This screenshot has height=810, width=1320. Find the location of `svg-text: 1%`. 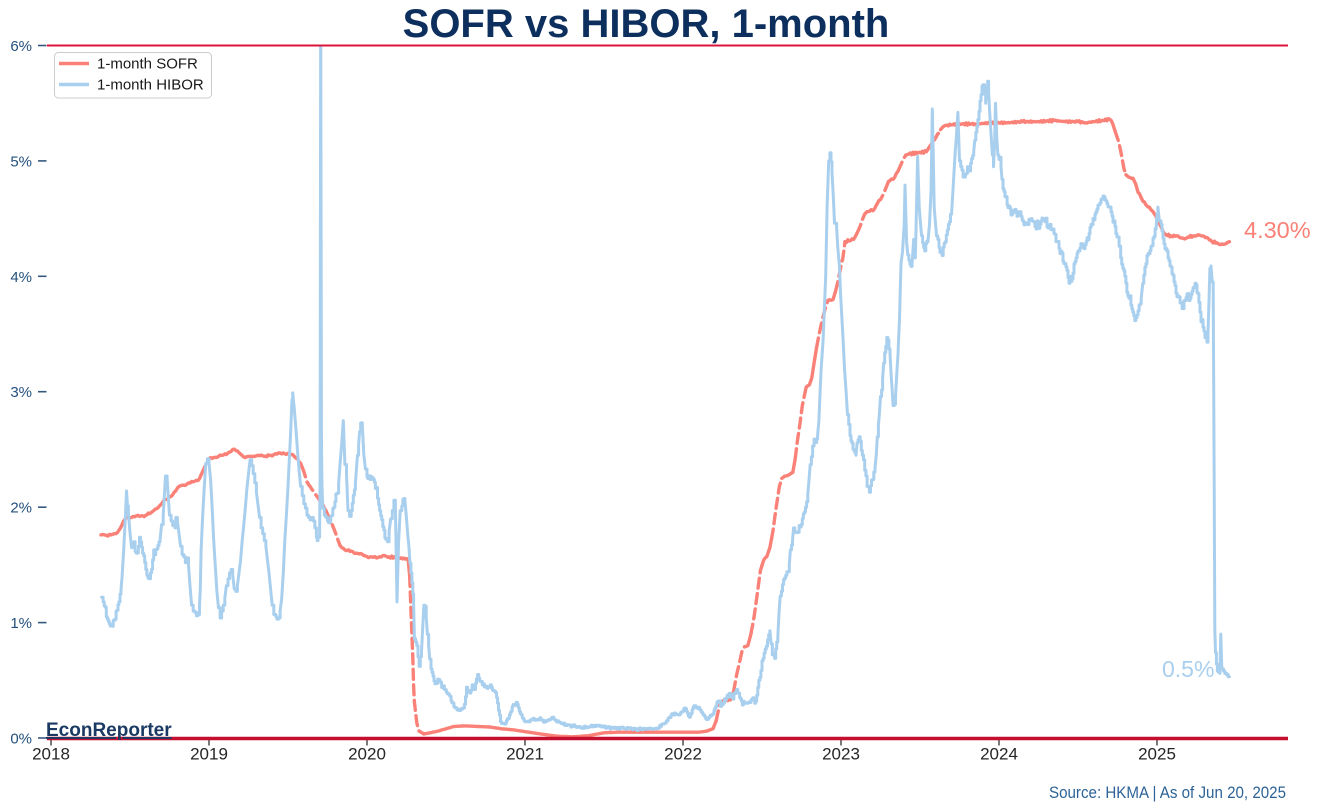

svg-text: 1% is located at coordinates (21, 623).